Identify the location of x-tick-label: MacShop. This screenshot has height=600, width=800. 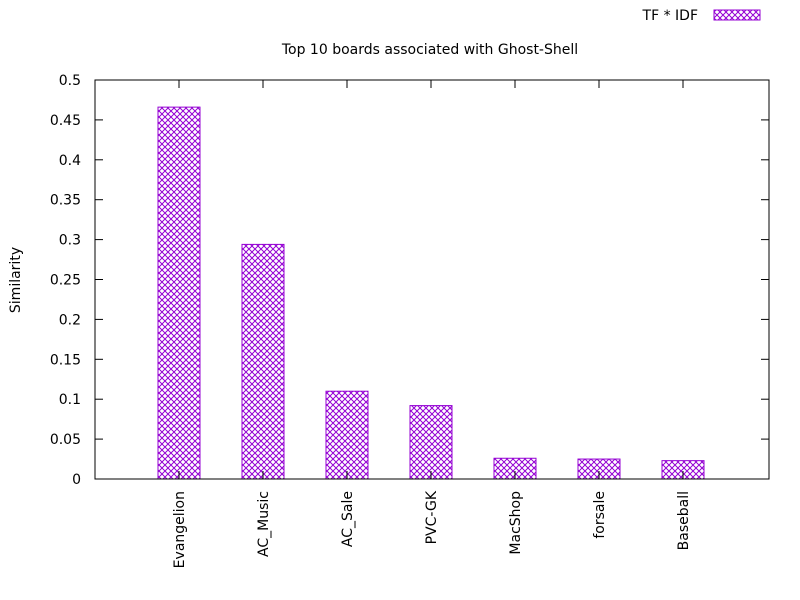
(516, 523).